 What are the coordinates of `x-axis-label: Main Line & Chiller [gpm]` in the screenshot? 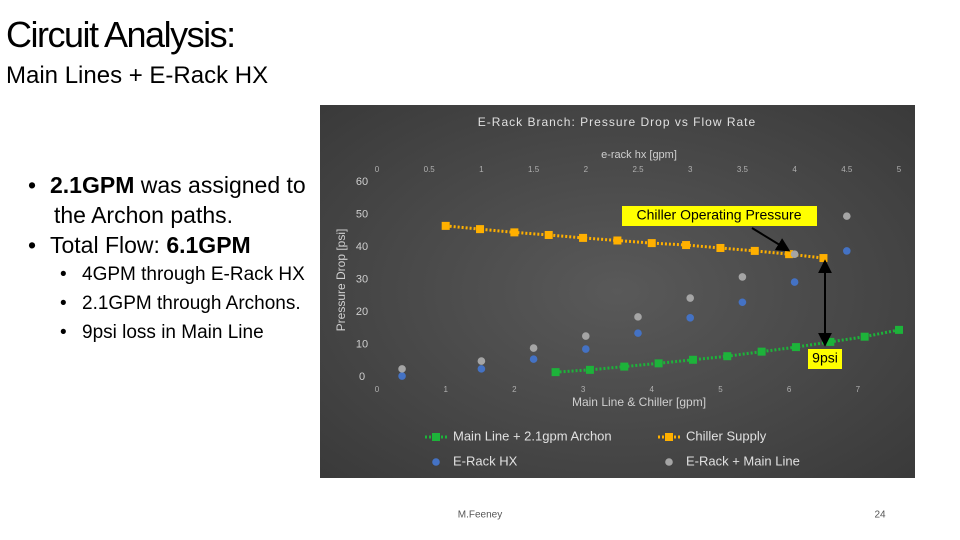 It's located at (639, 402).